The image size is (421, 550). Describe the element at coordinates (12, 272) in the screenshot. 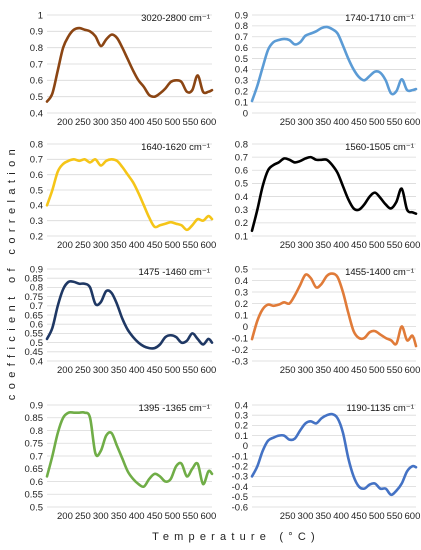

I see `y-axis-label: coefficient of correlation` at that location.